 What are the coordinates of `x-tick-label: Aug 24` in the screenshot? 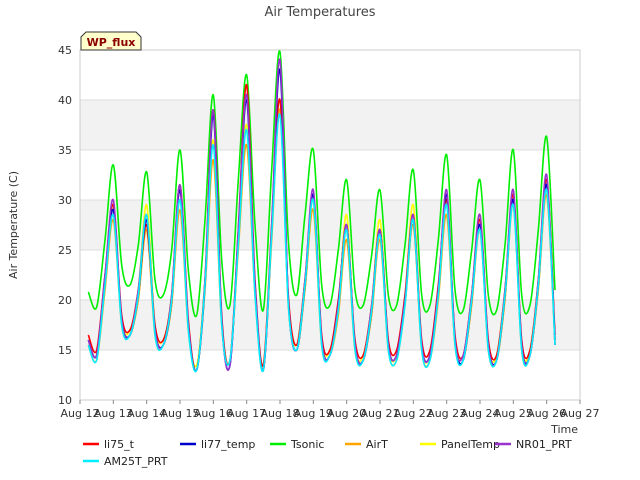 It's located at (480, 413).